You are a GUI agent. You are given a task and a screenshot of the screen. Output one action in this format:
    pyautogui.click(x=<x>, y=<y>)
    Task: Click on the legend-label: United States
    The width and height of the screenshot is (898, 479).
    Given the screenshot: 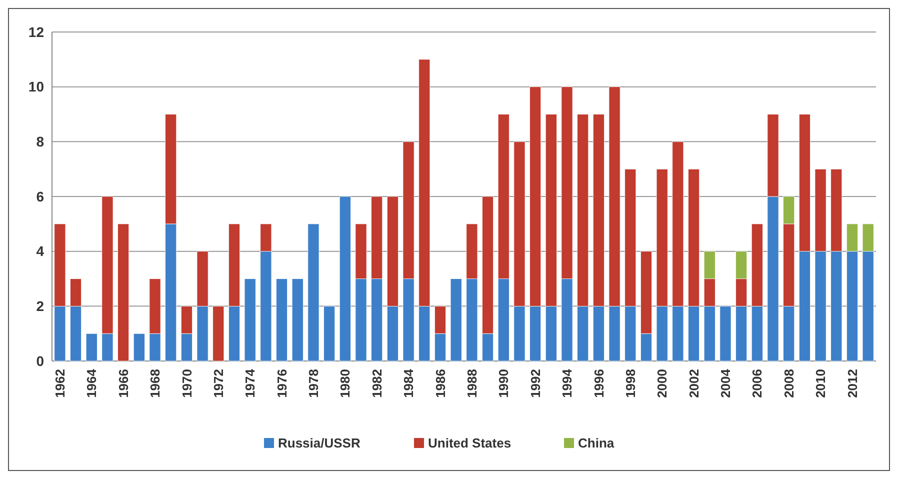 What is the action you would take?
    pyautogui.click(x=470, y=443)
    